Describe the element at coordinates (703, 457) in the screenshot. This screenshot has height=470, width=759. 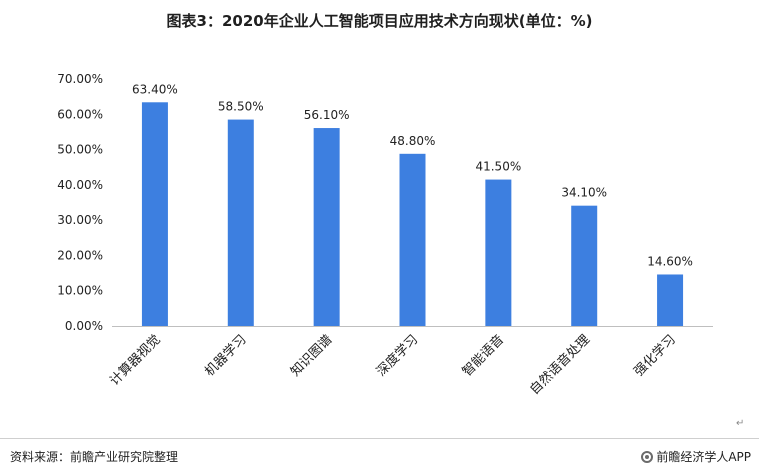
I see `brand-name: 前瞻经济学人APP` at that location.